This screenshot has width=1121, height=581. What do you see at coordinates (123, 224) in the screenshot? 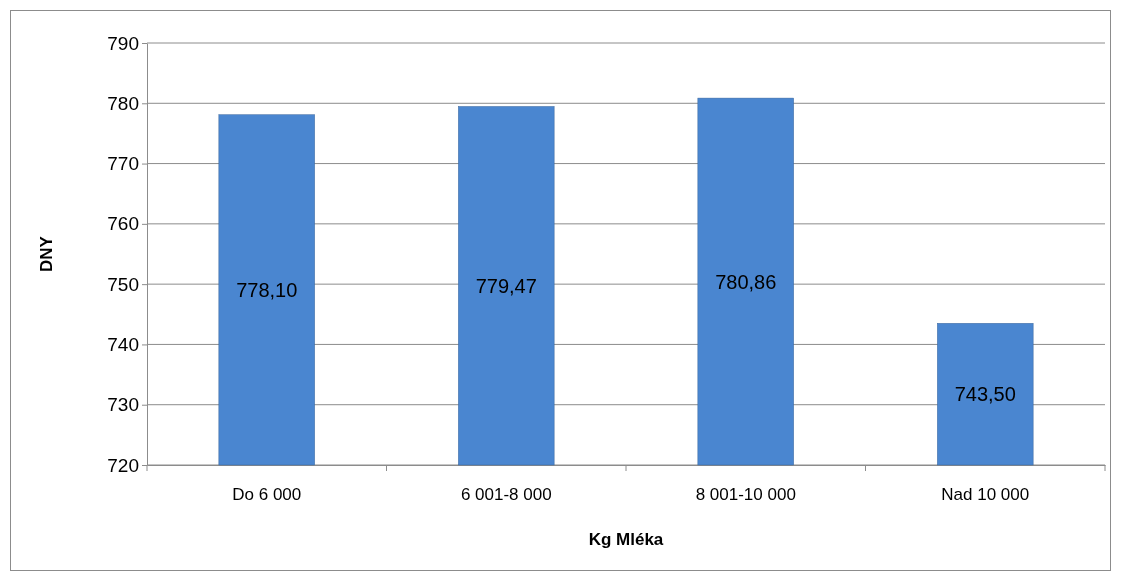
I see `y-tick-label: 760` at bounding box center [123, 224].